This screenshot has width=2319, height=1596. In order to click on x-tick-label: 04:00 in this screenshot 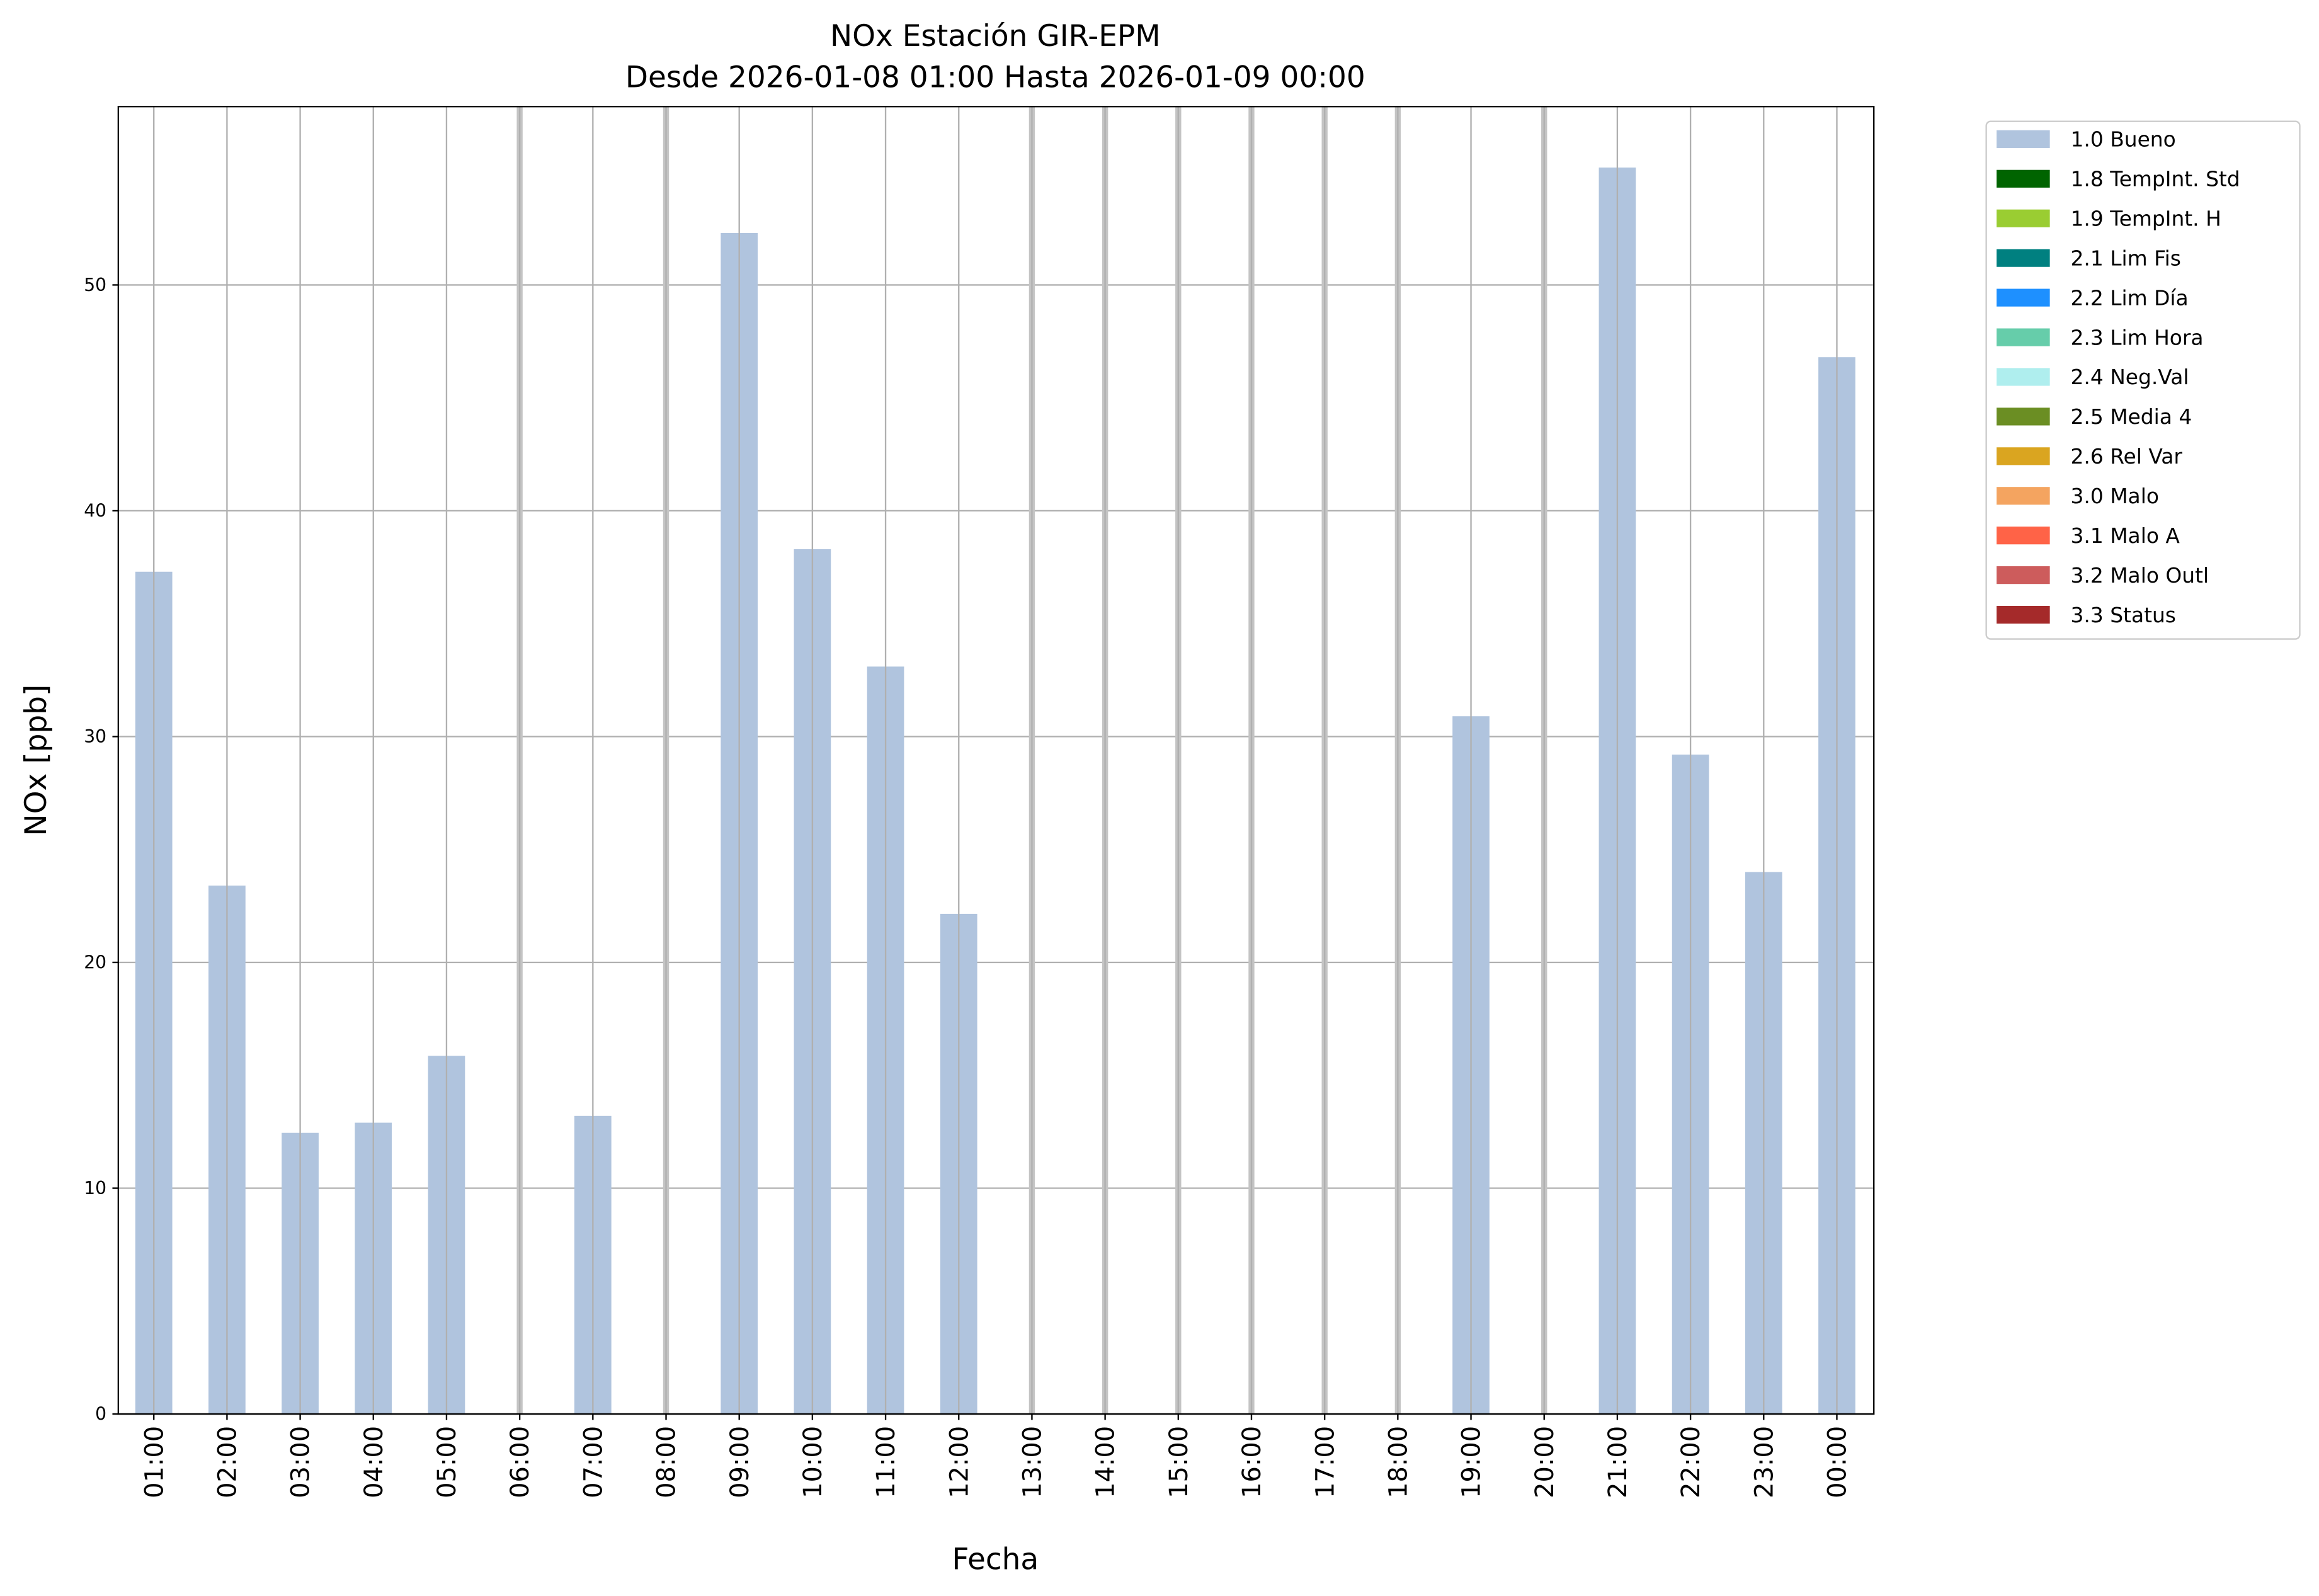, I will do `click(374, 1462)`.